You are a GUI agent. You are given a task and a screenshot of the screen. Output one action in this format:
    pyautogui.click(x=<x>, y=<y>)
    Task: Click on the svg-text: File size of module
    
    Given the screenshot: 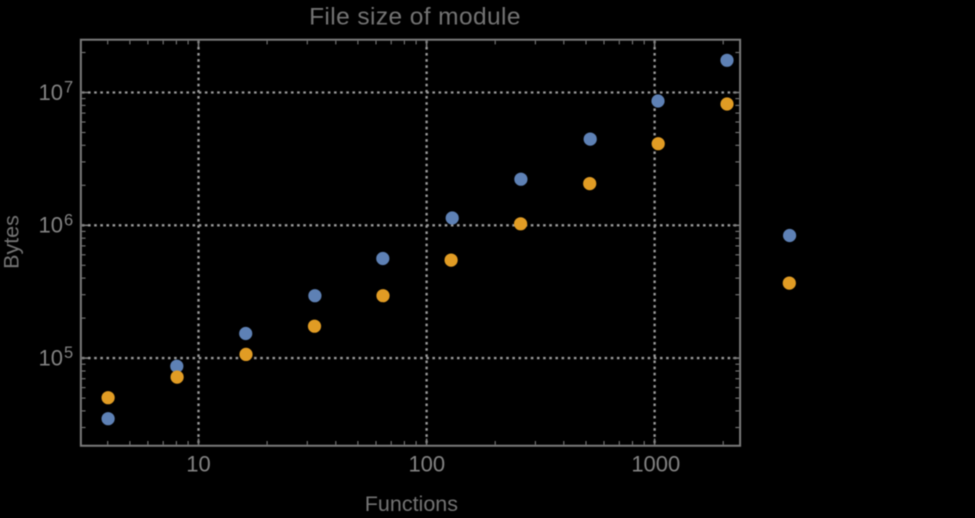 What is the action you would take?
    pyautogui.click(x=415, y=17)
    